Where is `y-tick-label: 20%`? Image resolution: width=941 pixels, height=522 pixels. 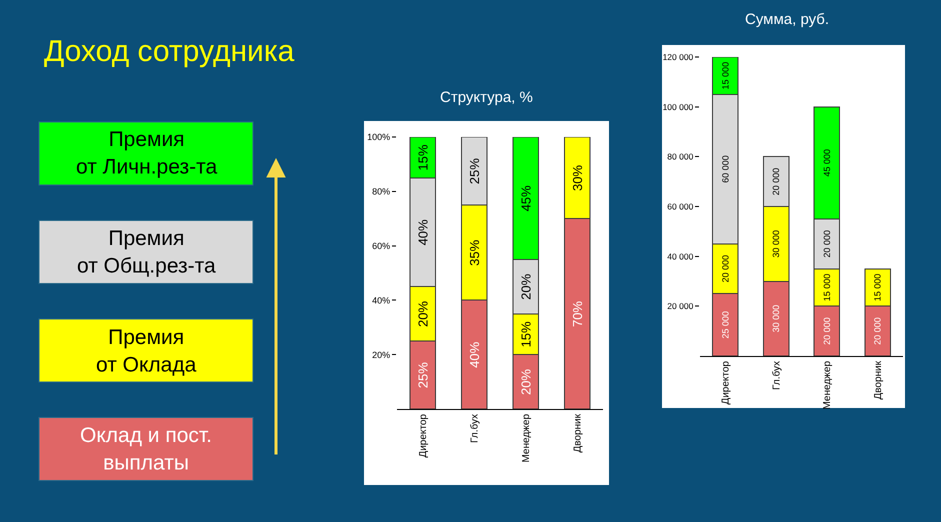
y-tick-label: 20% is located at coordinates (381, 355).